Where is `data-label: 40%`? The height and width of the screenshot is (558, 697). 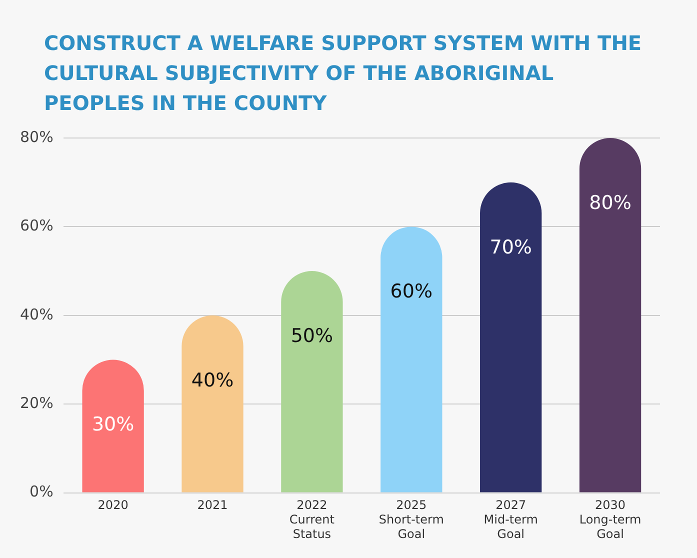 data-label: 40% is located at coordinates (212, 380).